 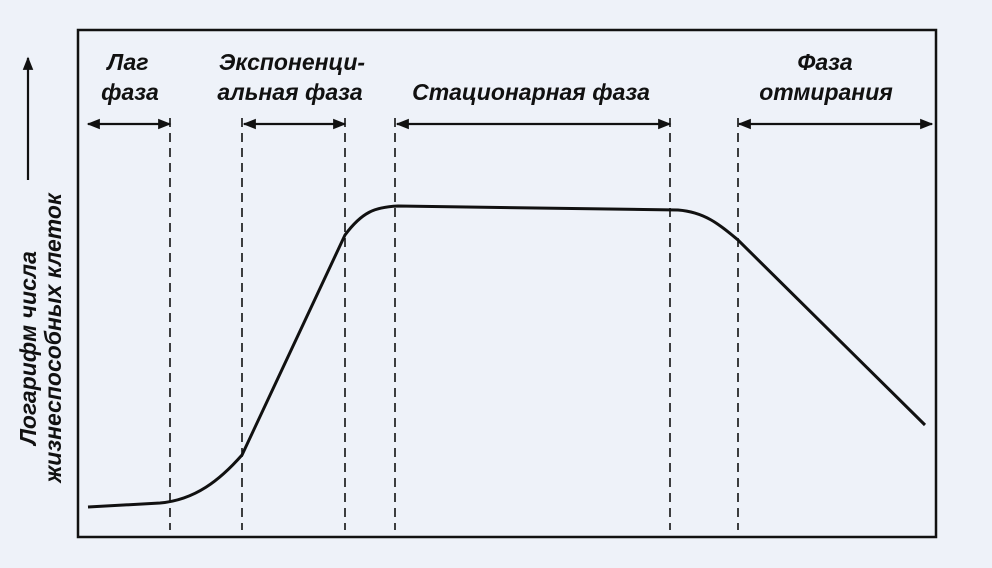 What do you see at coordinates (126, 62) in the screenshot?
I see `phase-label: Лаг` at bounding box center [126, 62].